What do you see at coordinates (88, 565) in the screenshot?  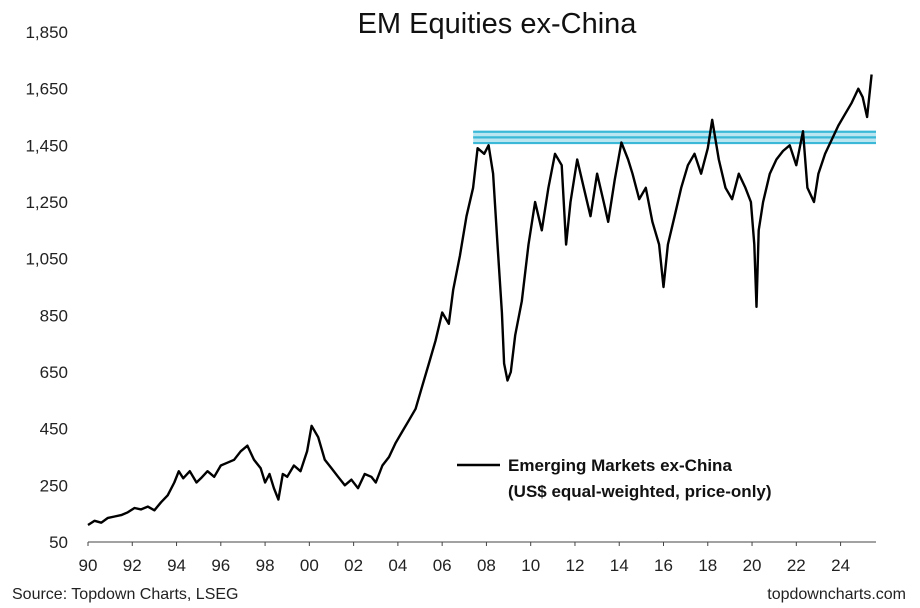 I see `x-tick-label: 90` at bounding box center [88, 565].